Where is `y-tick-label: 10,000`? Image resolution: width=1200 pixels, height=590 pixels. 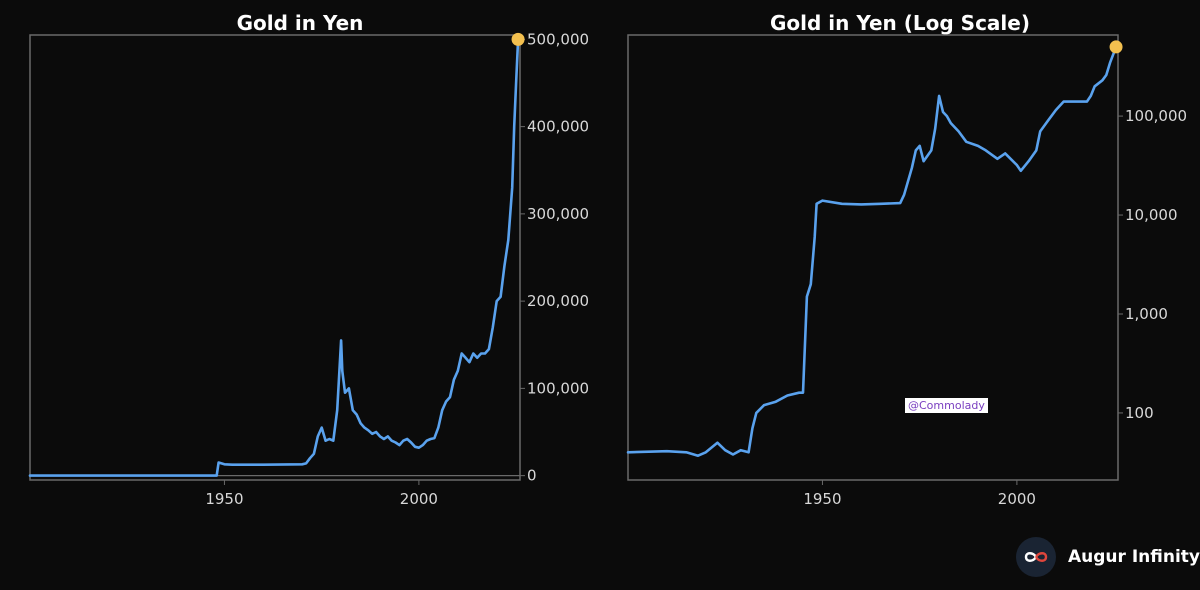 y-tick-label: 10,000 is located at coordinates (1151, 215).